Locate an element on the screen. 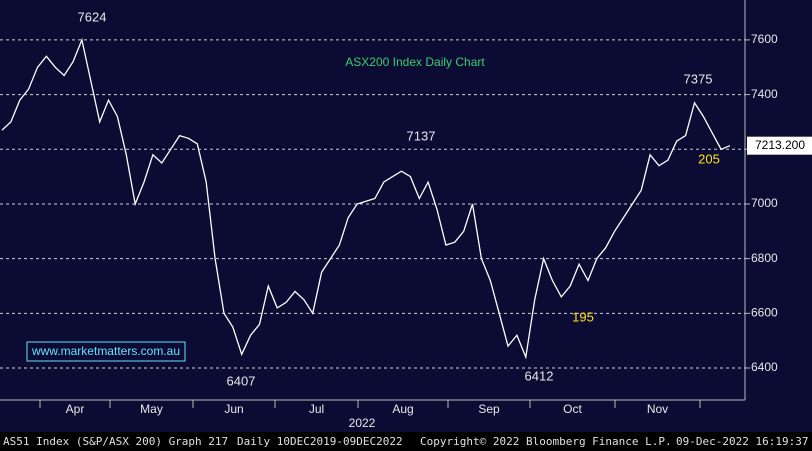 The height and width of the screenshot is (451, 812). y-tick-label: 6400 is located at coordinates (764, 367).